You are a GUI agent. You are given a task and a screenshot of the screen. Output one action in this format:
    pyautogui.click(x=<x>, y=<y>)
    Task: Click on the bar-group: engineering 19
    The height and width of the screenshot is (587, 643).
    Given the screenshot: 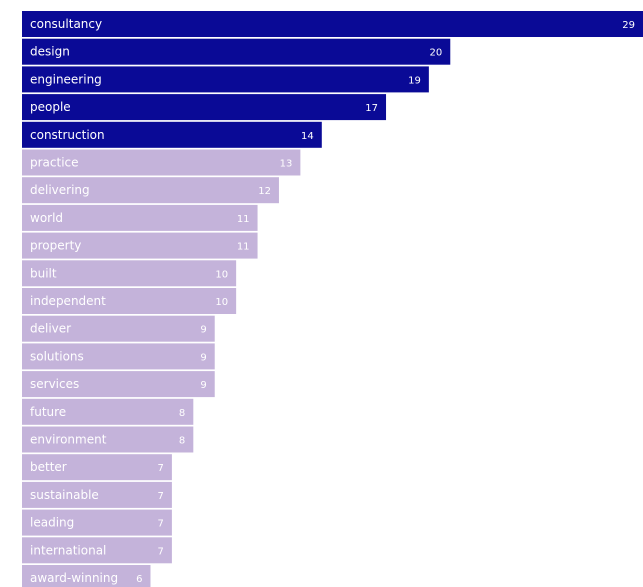 What is the action you would take?
    pyautogui.click(x=225, y=79)
    